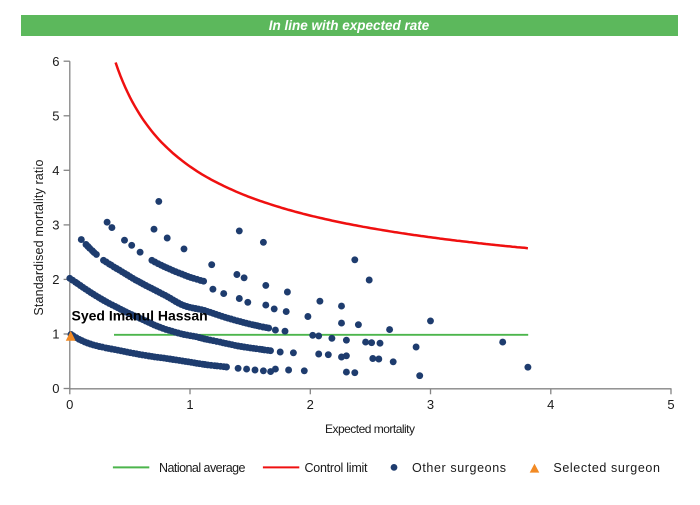  I want to click on svg-text: Other surgeons, so click(459, 468).